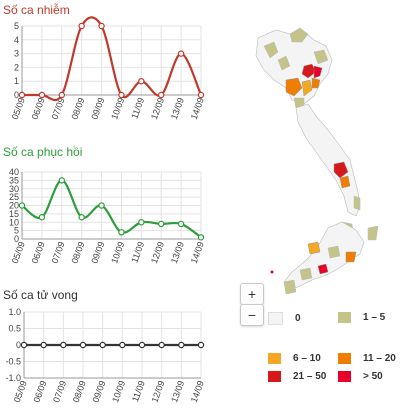 The image size is (405, 419). Describe the element at coordinates (361, 319) in the screenshot. I see `legend-item-1: 1 – 5` at that location.